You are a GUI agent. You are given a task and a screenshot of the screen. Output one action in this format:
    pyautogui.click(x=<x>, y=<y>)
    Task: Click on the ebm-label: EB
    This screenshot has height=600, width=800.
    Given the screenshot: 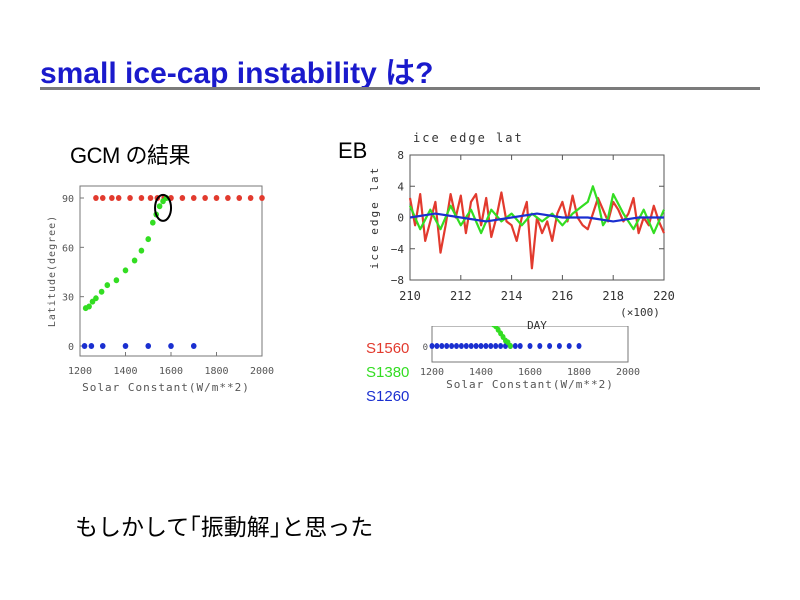 What is the action you would take?
    pyautogui.click(x=353, y=150)
    